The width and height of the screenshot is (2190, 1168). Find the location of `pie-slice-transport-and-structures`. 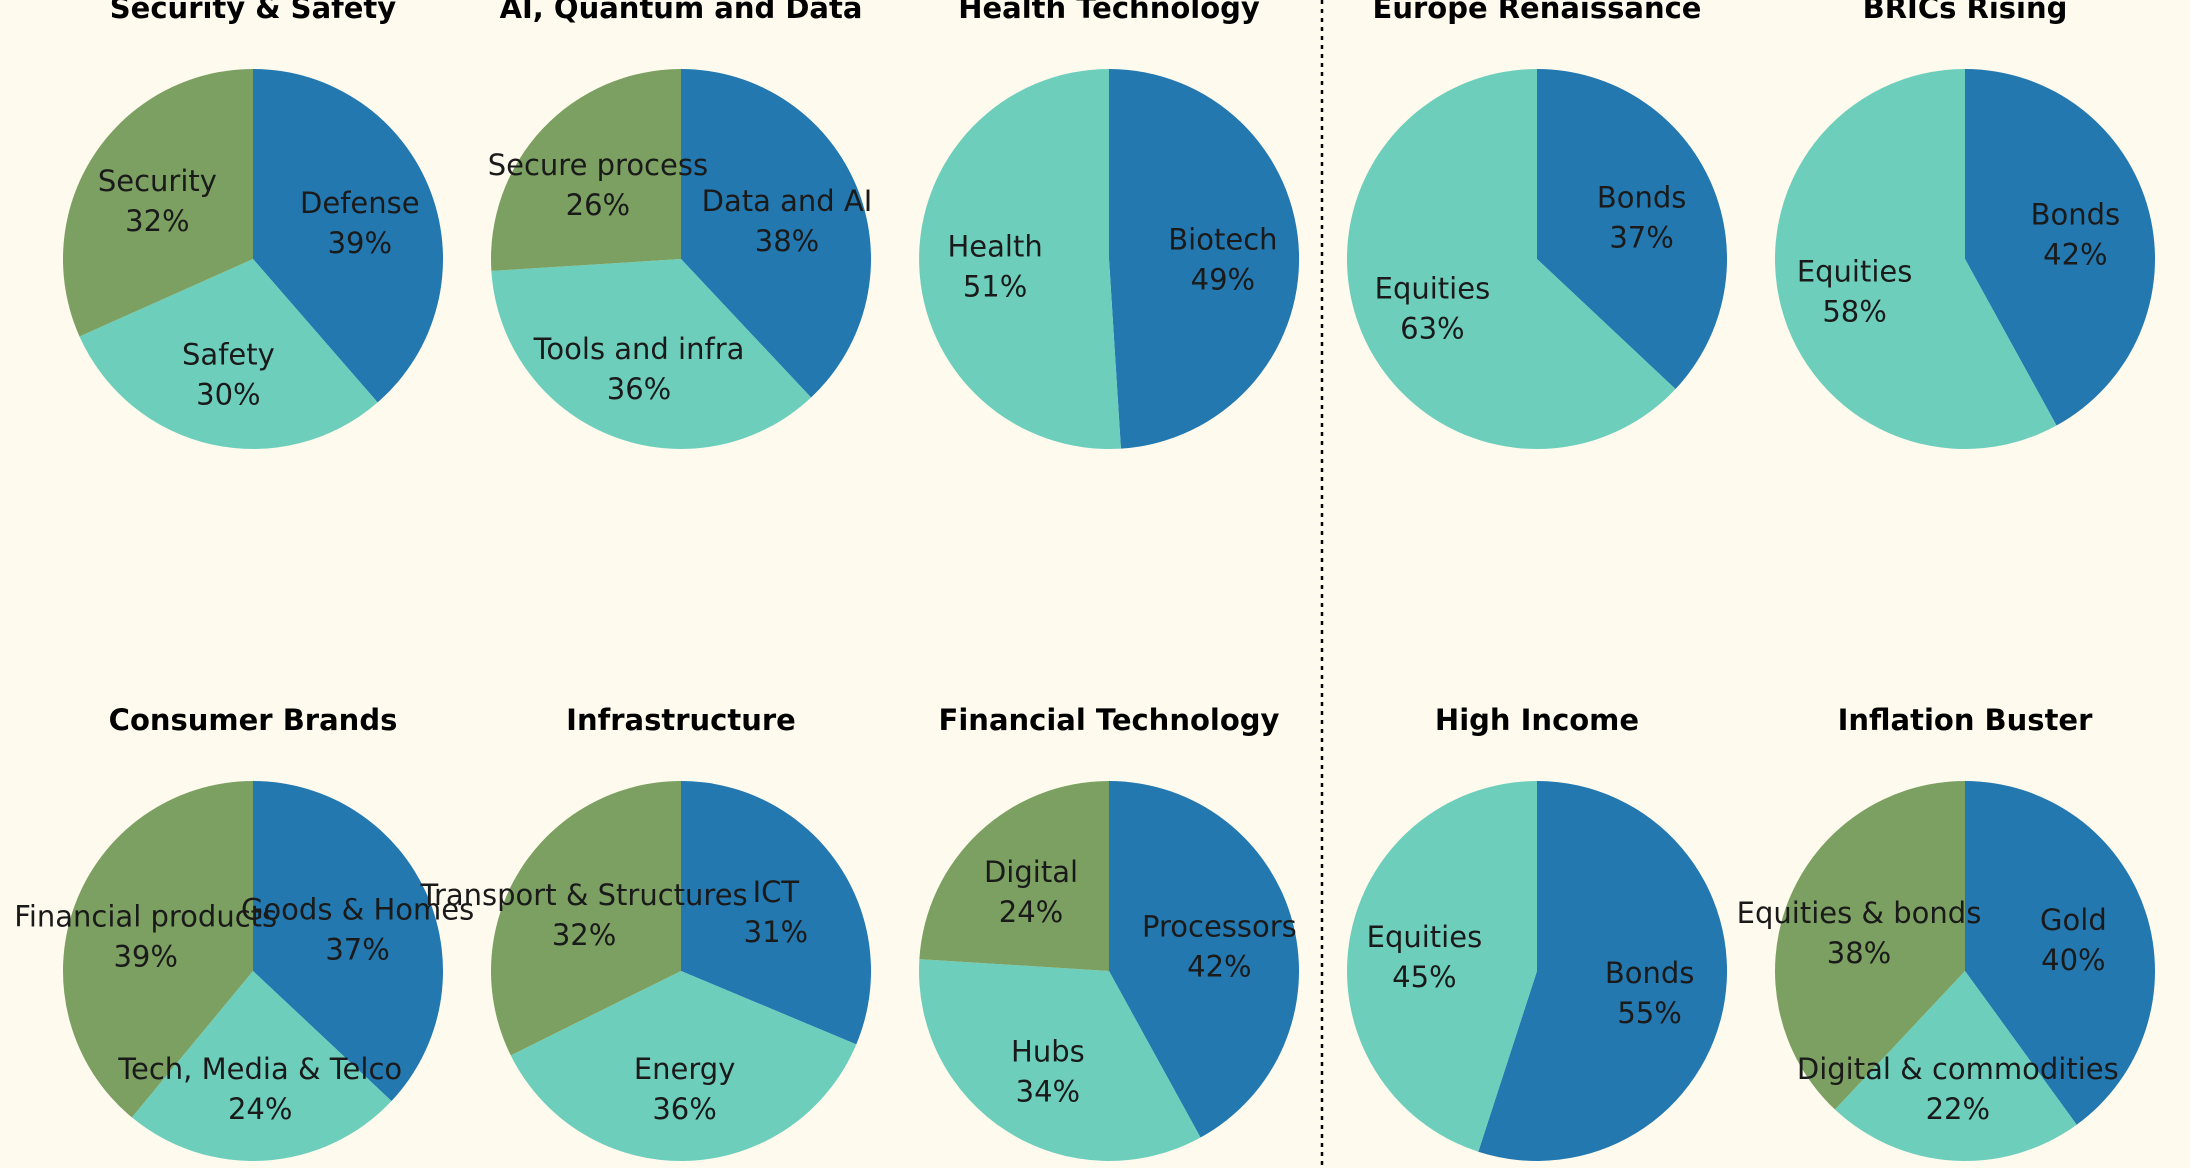

pie-slice-transport-and-structures is located at coordinates (586, 918).